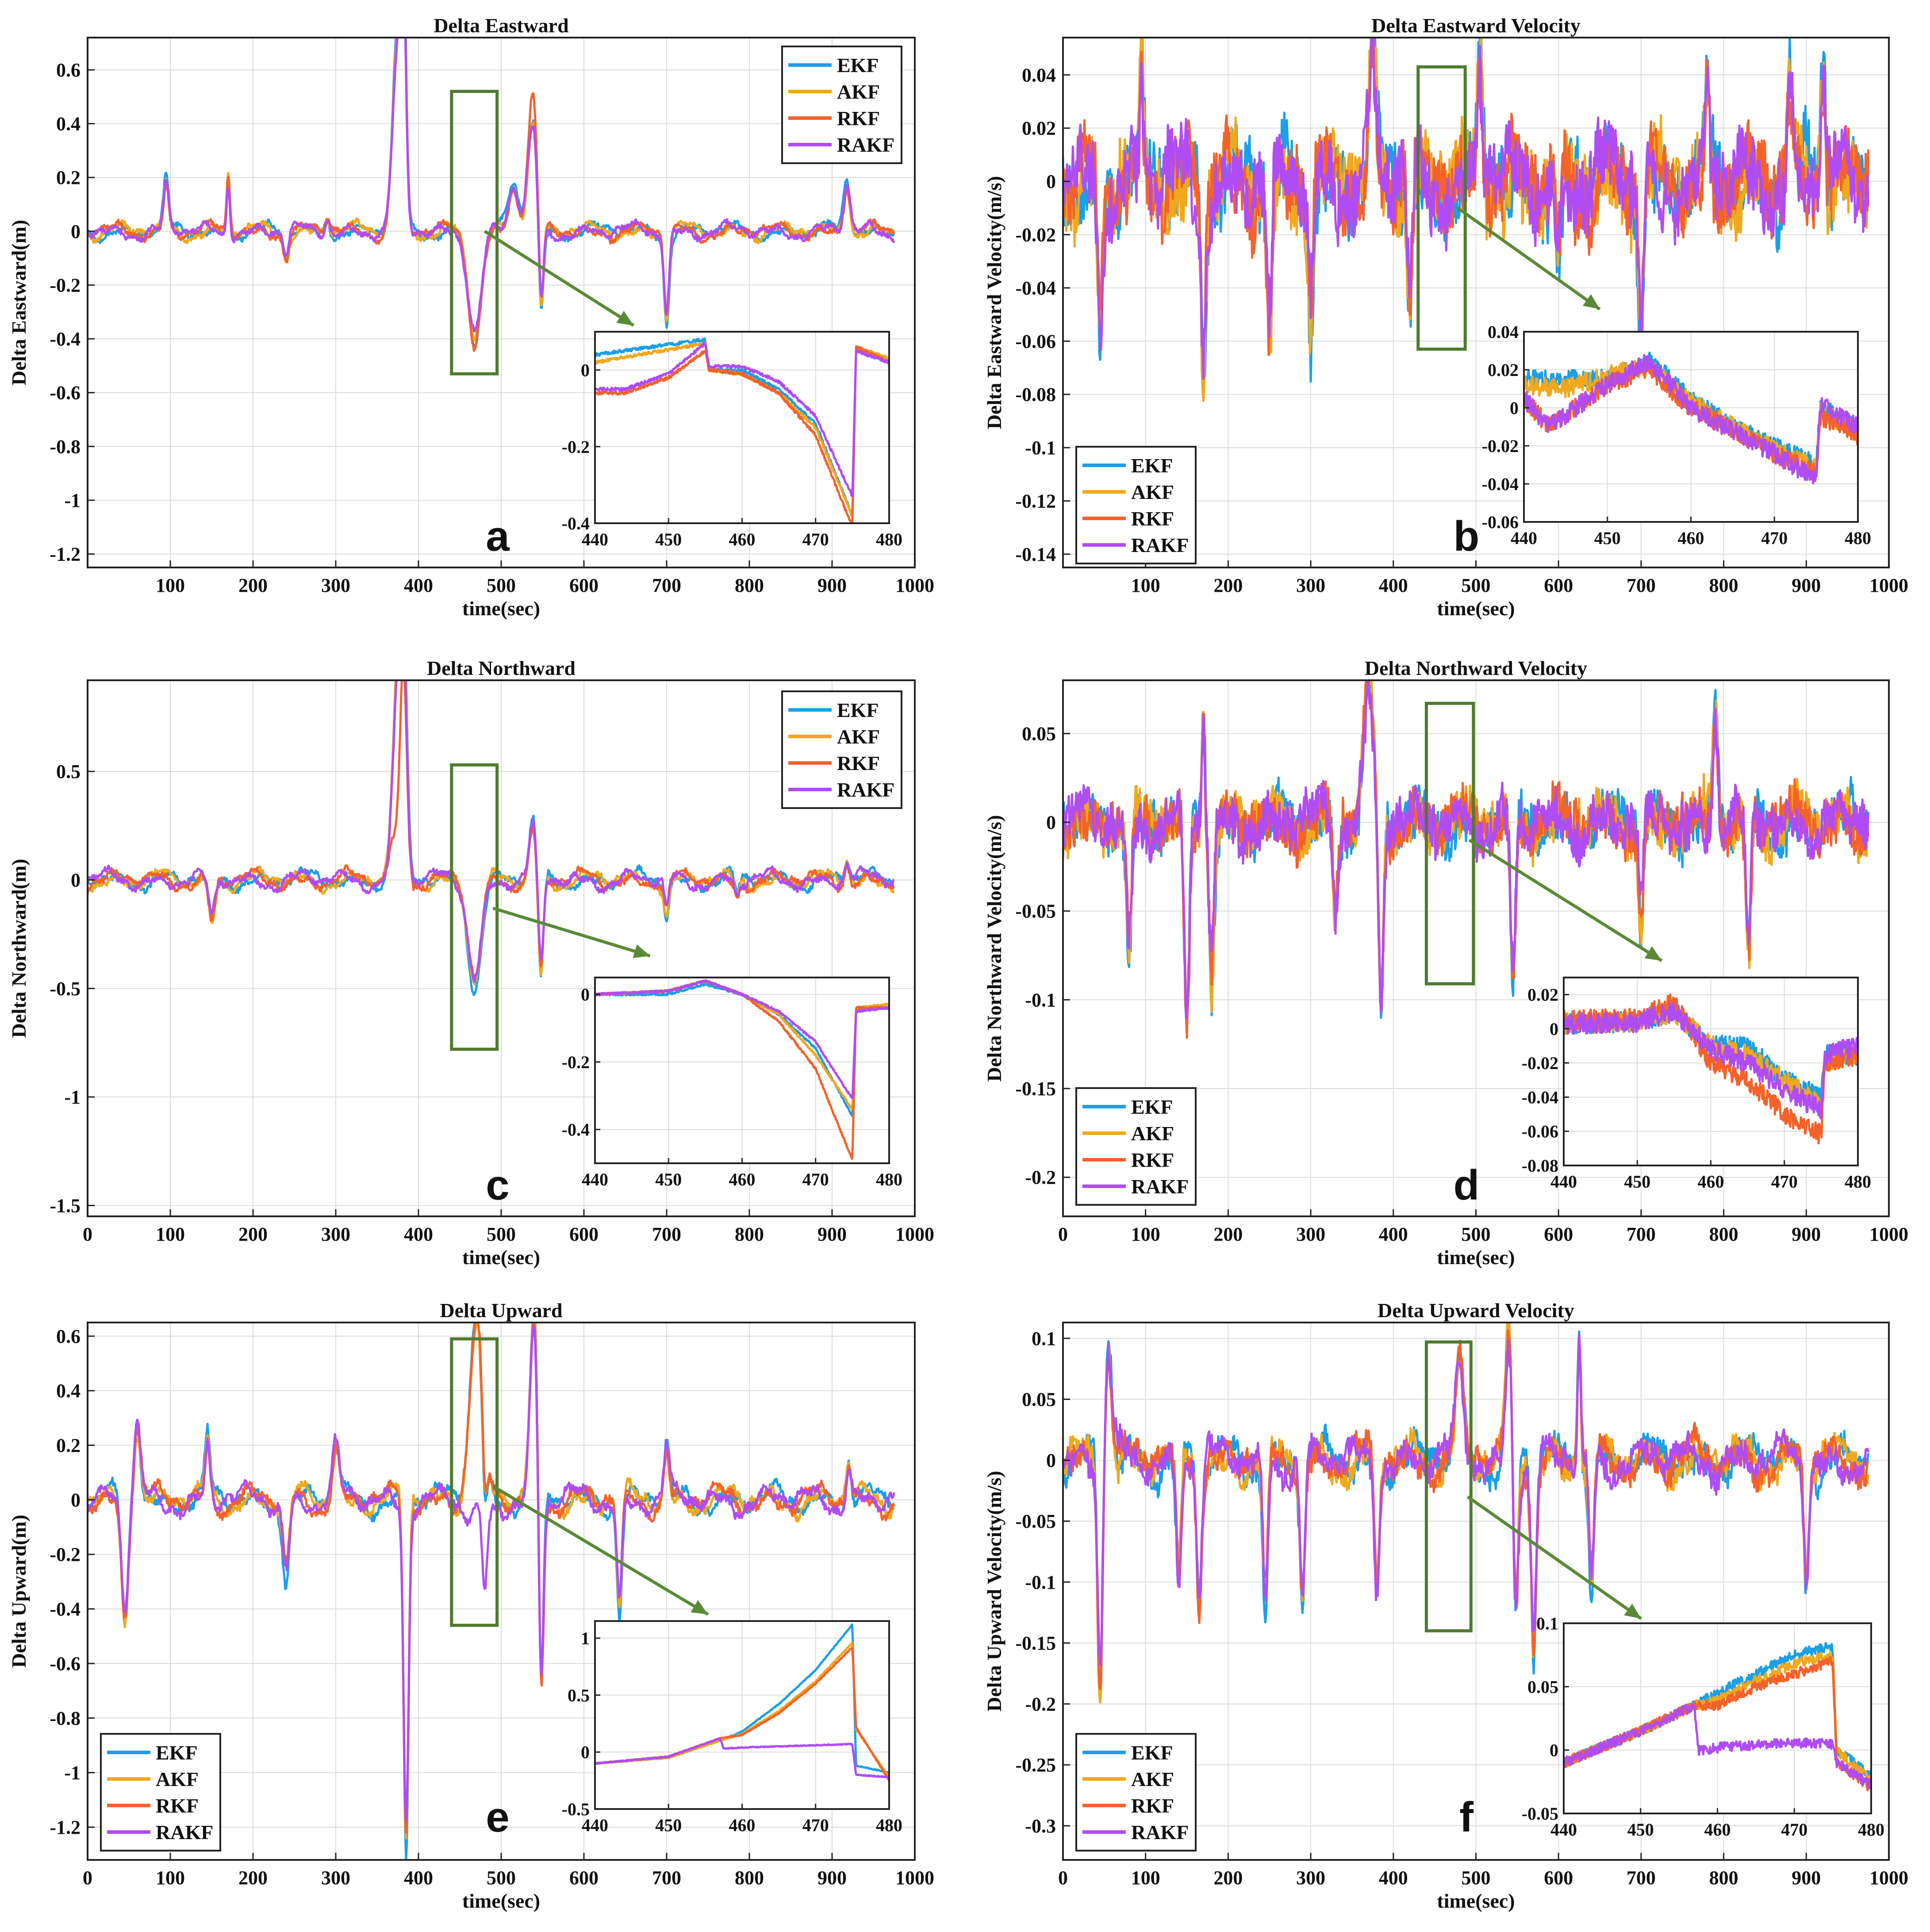  I want to click on zoom-arrow-head, so click(1633, 1611).